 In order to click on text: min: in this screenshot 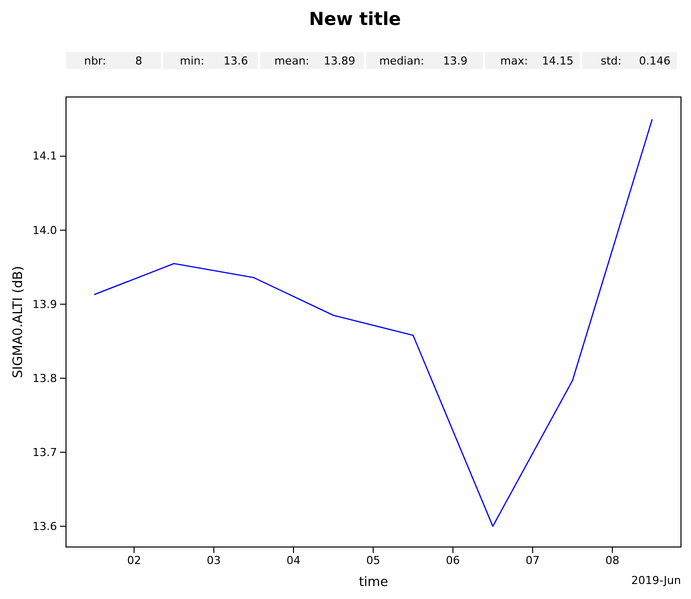, I will do `click(192, 61)`.